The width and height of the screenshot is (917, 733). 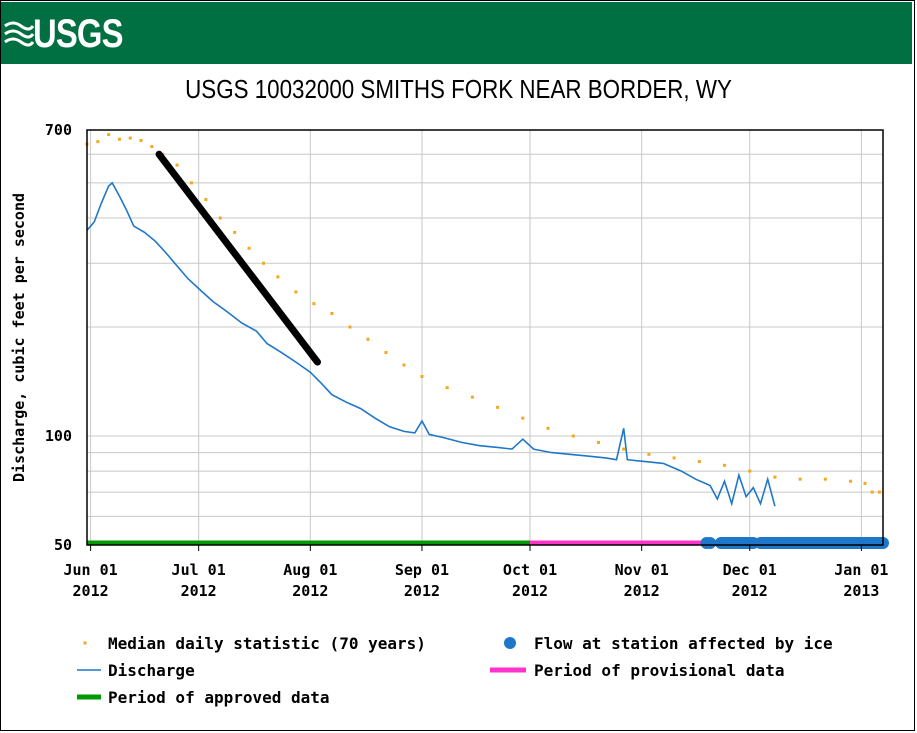 I want to click on x-tick-label: Aug 01, so click(x=310, y=570).